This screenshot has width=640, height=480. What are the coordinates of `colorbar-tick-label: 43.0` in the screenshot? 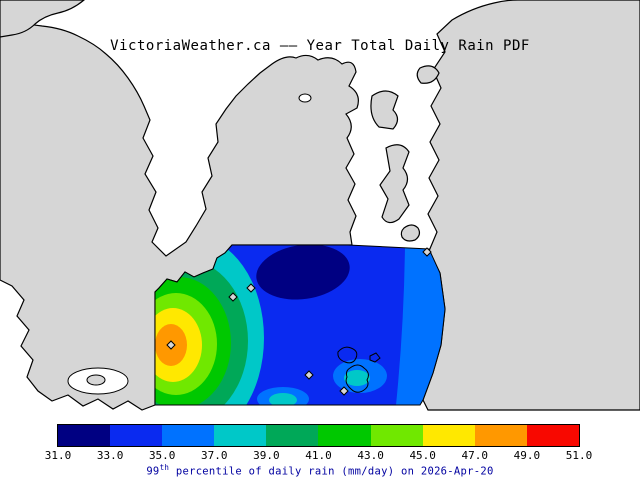 It's located at (370, 455).